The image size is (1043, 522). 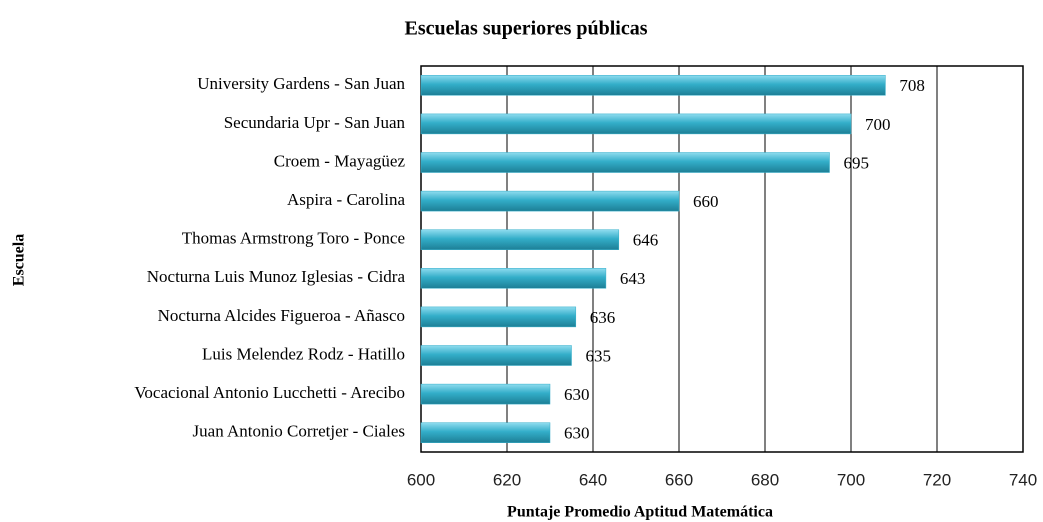 What do you see at coordinates (293, 238) in the screenshot?
I see `y-tick-label: Thomas Armstrong Toro - Ponce` at bounding box center [293, 238].